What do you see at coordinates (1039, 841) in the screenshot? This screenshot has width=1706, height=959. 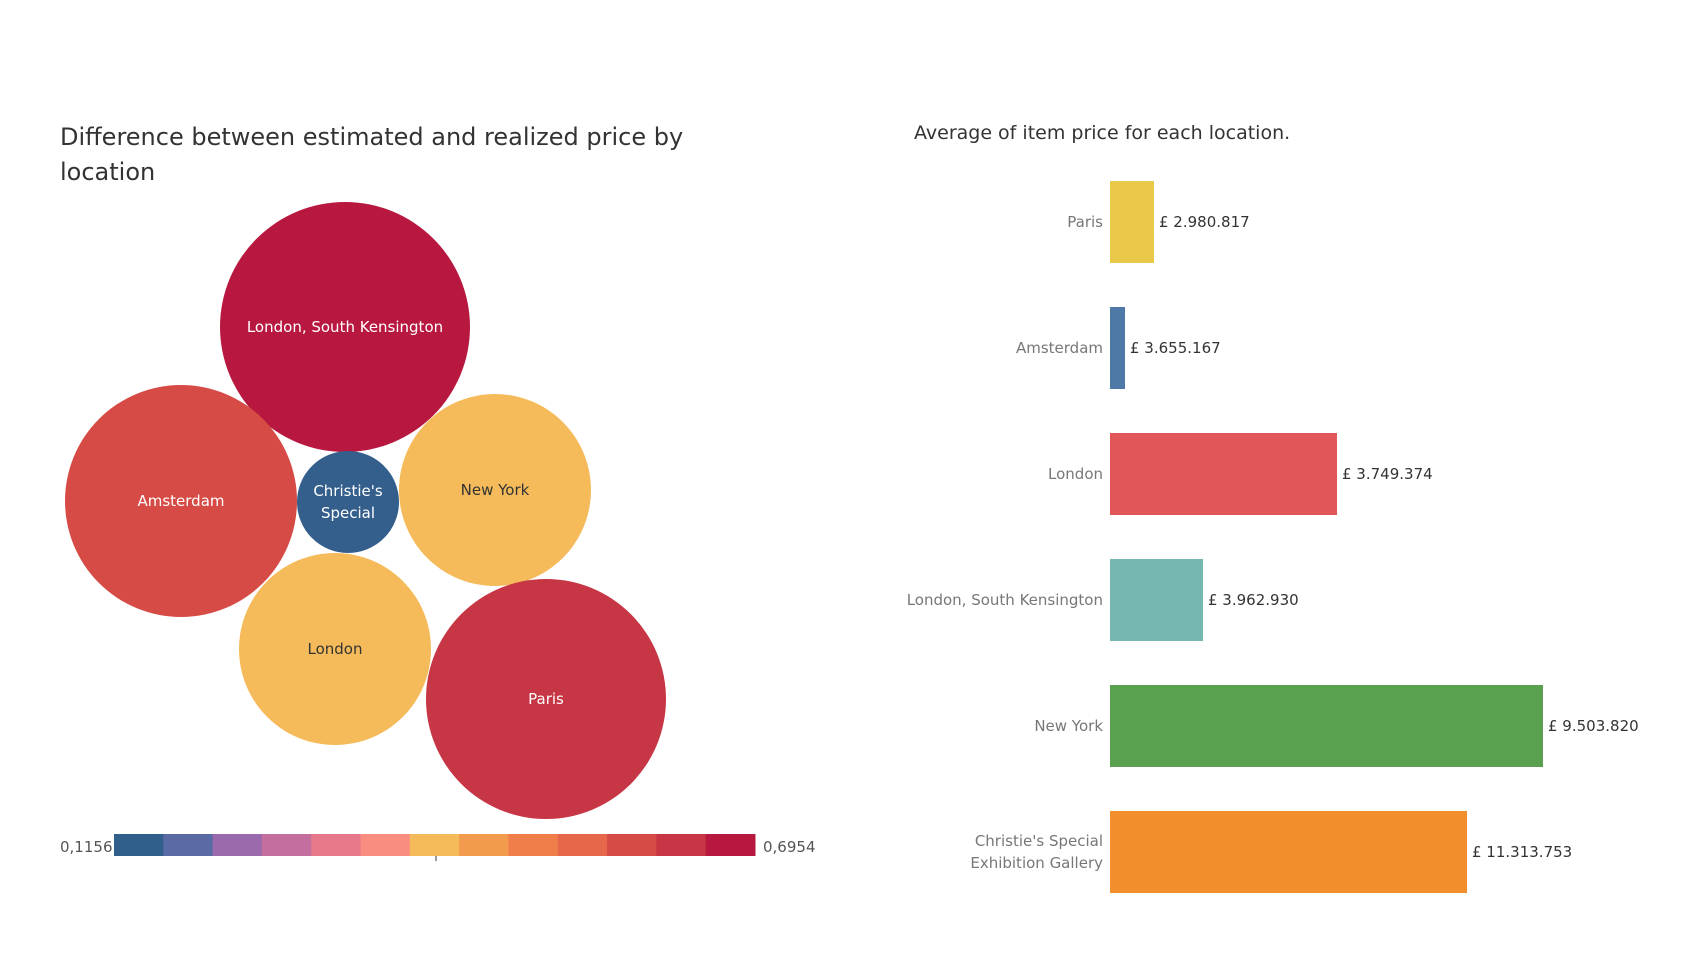 I see `category-label: Christie's Special` at bounding box center [1039, 841].